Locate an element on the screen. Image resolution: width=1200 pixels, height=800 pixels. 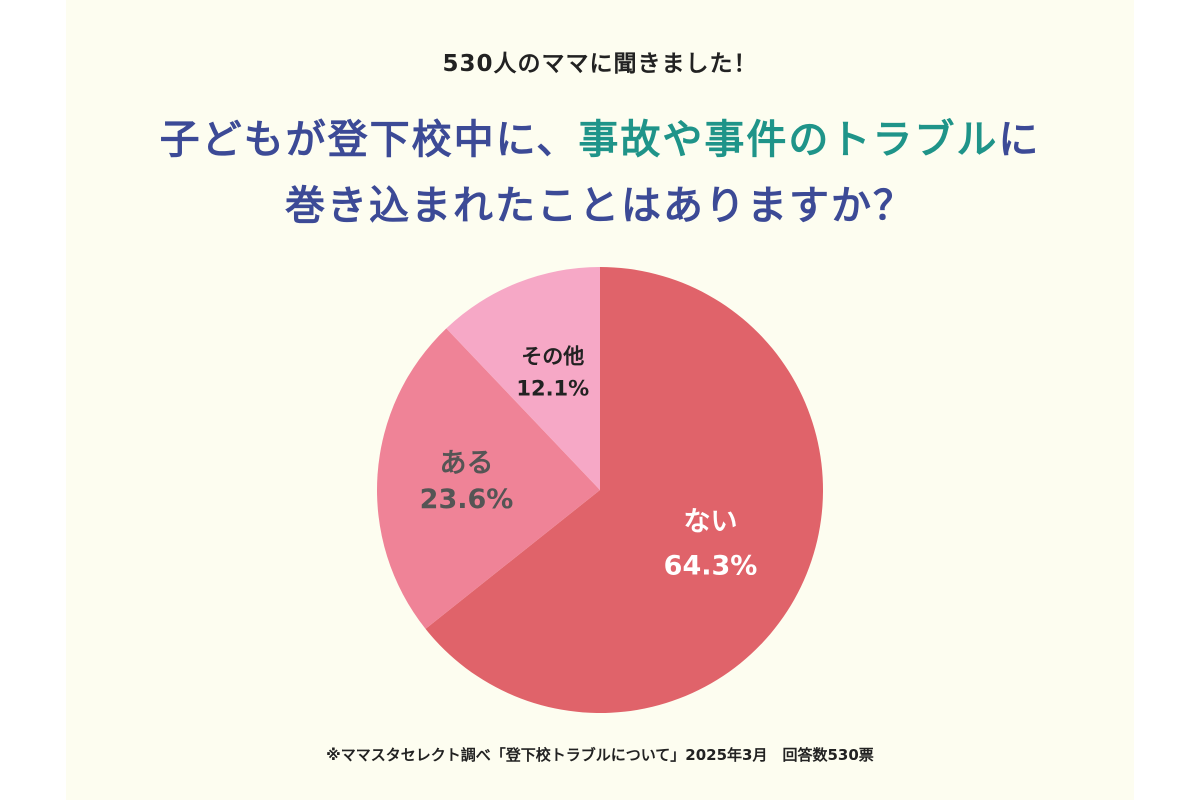
pie-slice-value-label: 64.3% is located at coordinates (711, 566).